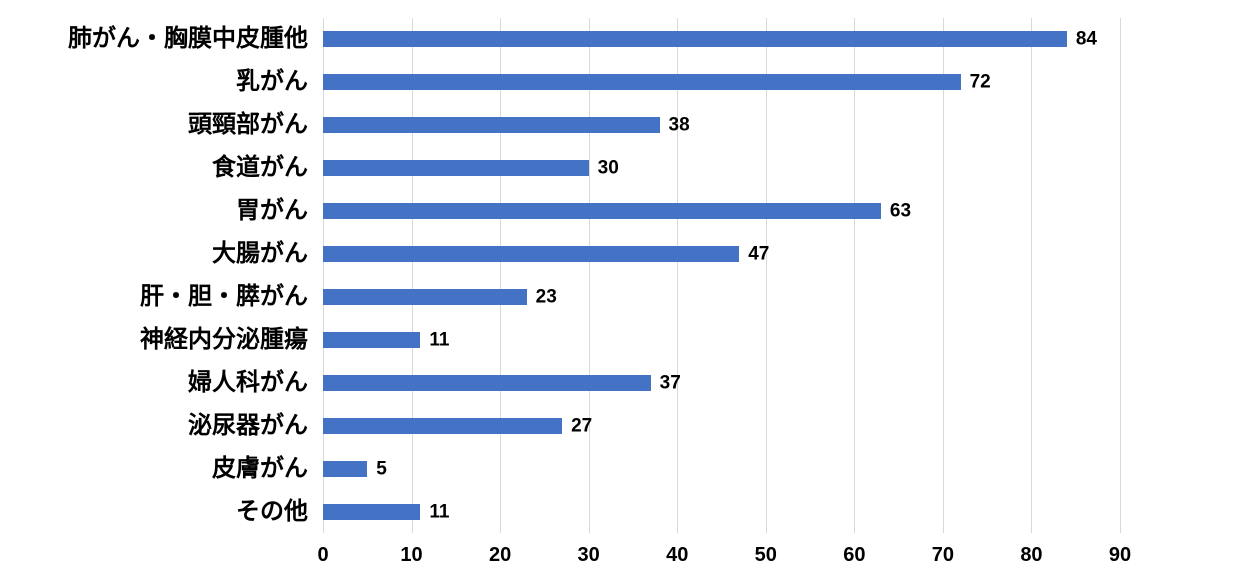 The width and height of the screenshot is (1234, 584). Describe the element at coordinates (721, 425) in the screenshot. I see `bar-track: 27` at that location.